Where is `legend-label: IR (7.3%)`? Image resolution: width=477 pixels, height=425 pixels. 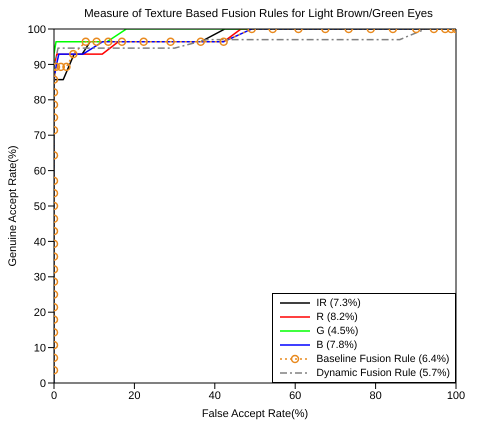 legend-label: IR (7.3%) is located at coordinates (338, 303).